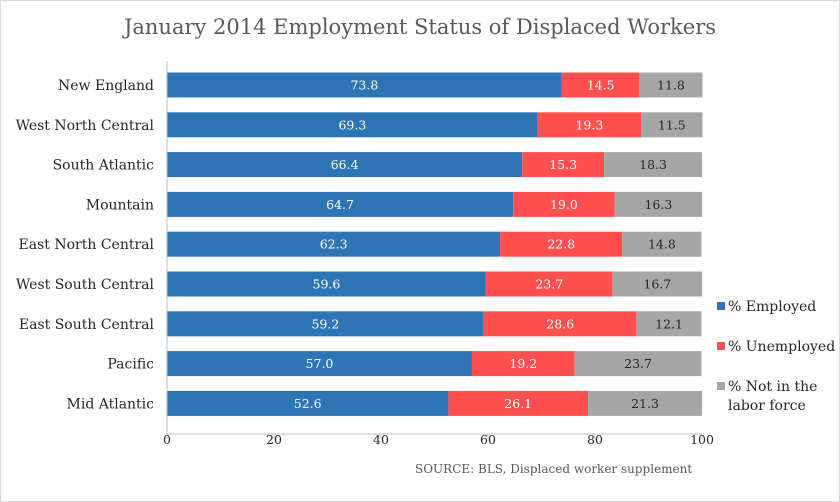 The height and width of the screenshot is (502, 840). I want to click on data-label: 26.1, so click(518, 403).